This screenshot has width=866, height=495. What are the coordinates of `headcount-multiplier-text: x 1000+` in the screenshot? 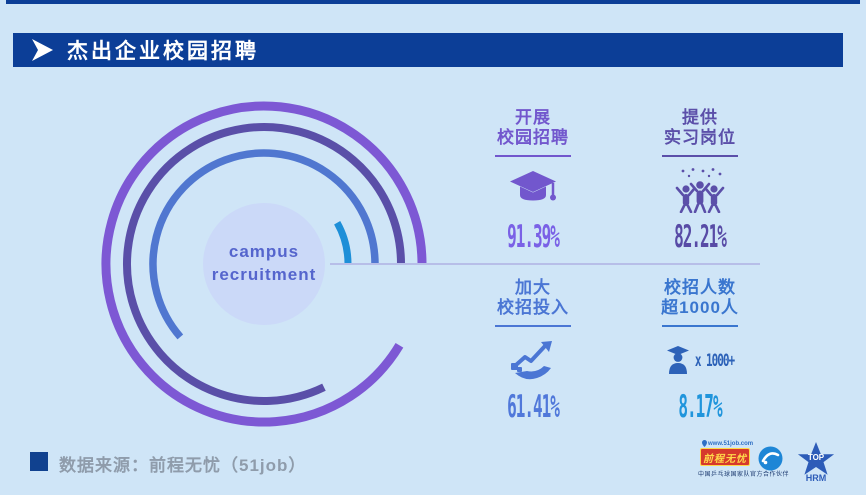 It's located at (714, 360).